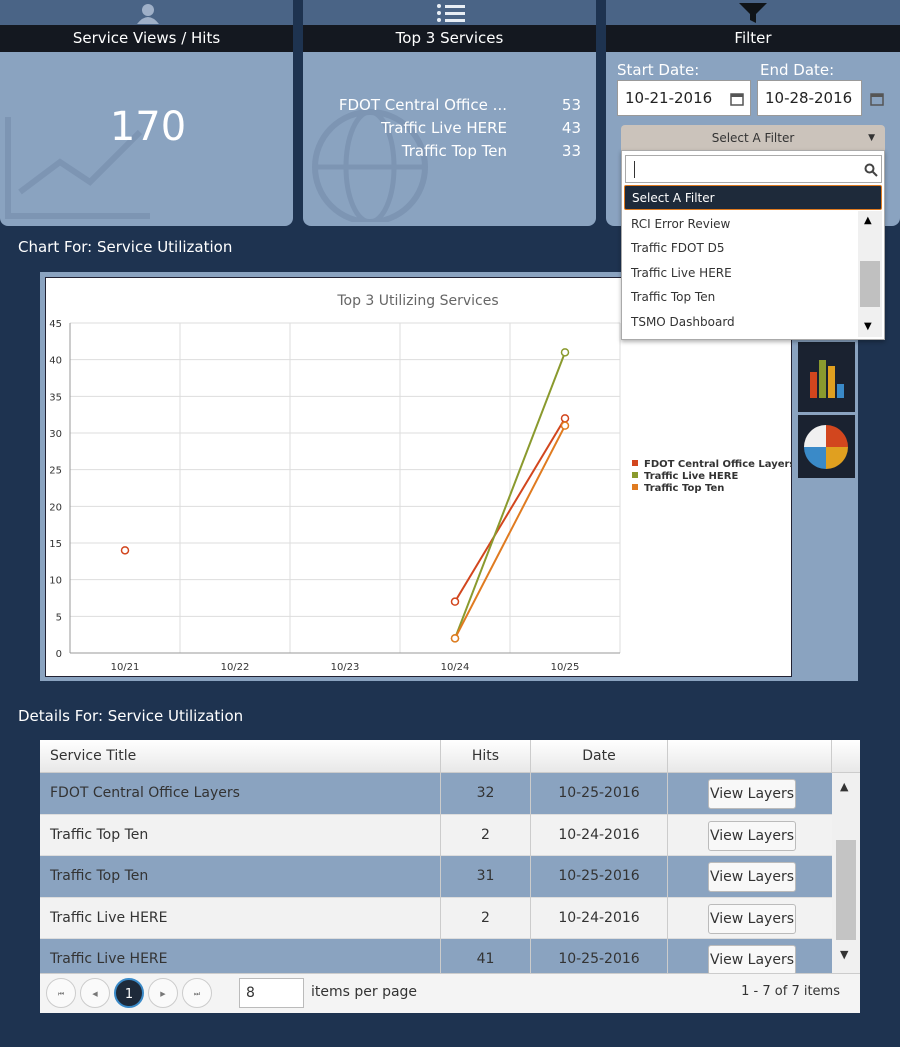 The height and width of the screenshot is (1047, 900). What do you see at coordinates (235, 667) in the screenshot?
I see `x-tick-label: 10/22` at bounding box center [235, 667].